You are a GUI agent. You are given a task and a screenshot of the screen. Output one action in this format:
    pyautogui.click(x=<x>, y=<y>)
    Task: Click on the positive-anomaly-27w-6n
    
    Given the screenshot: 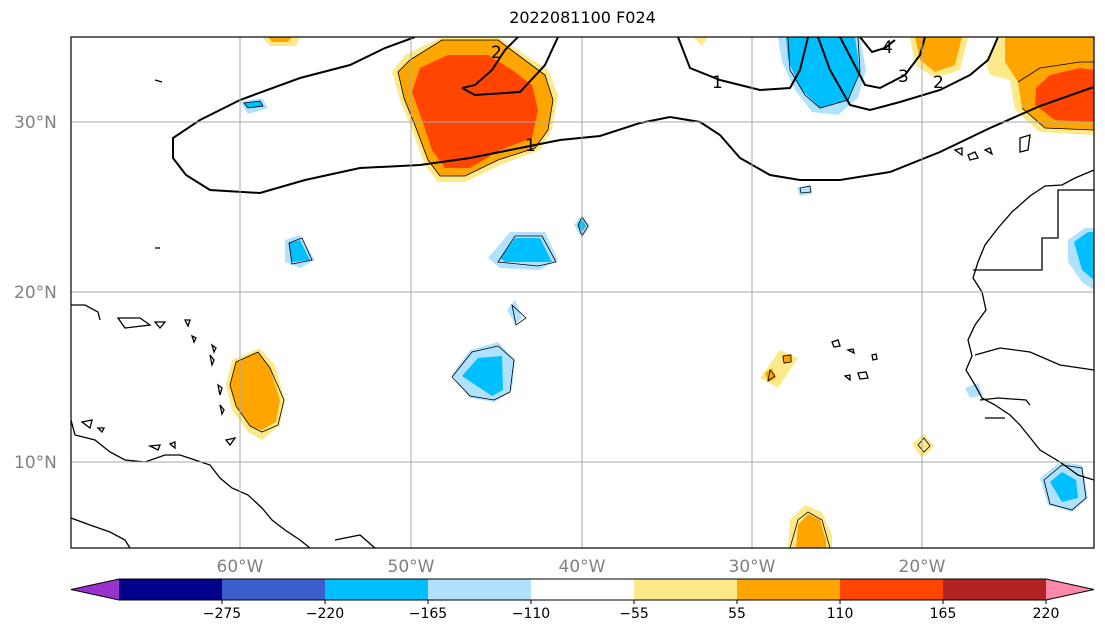 What is the action you would take?
    pyautogui.click(x=810, y=526)
    